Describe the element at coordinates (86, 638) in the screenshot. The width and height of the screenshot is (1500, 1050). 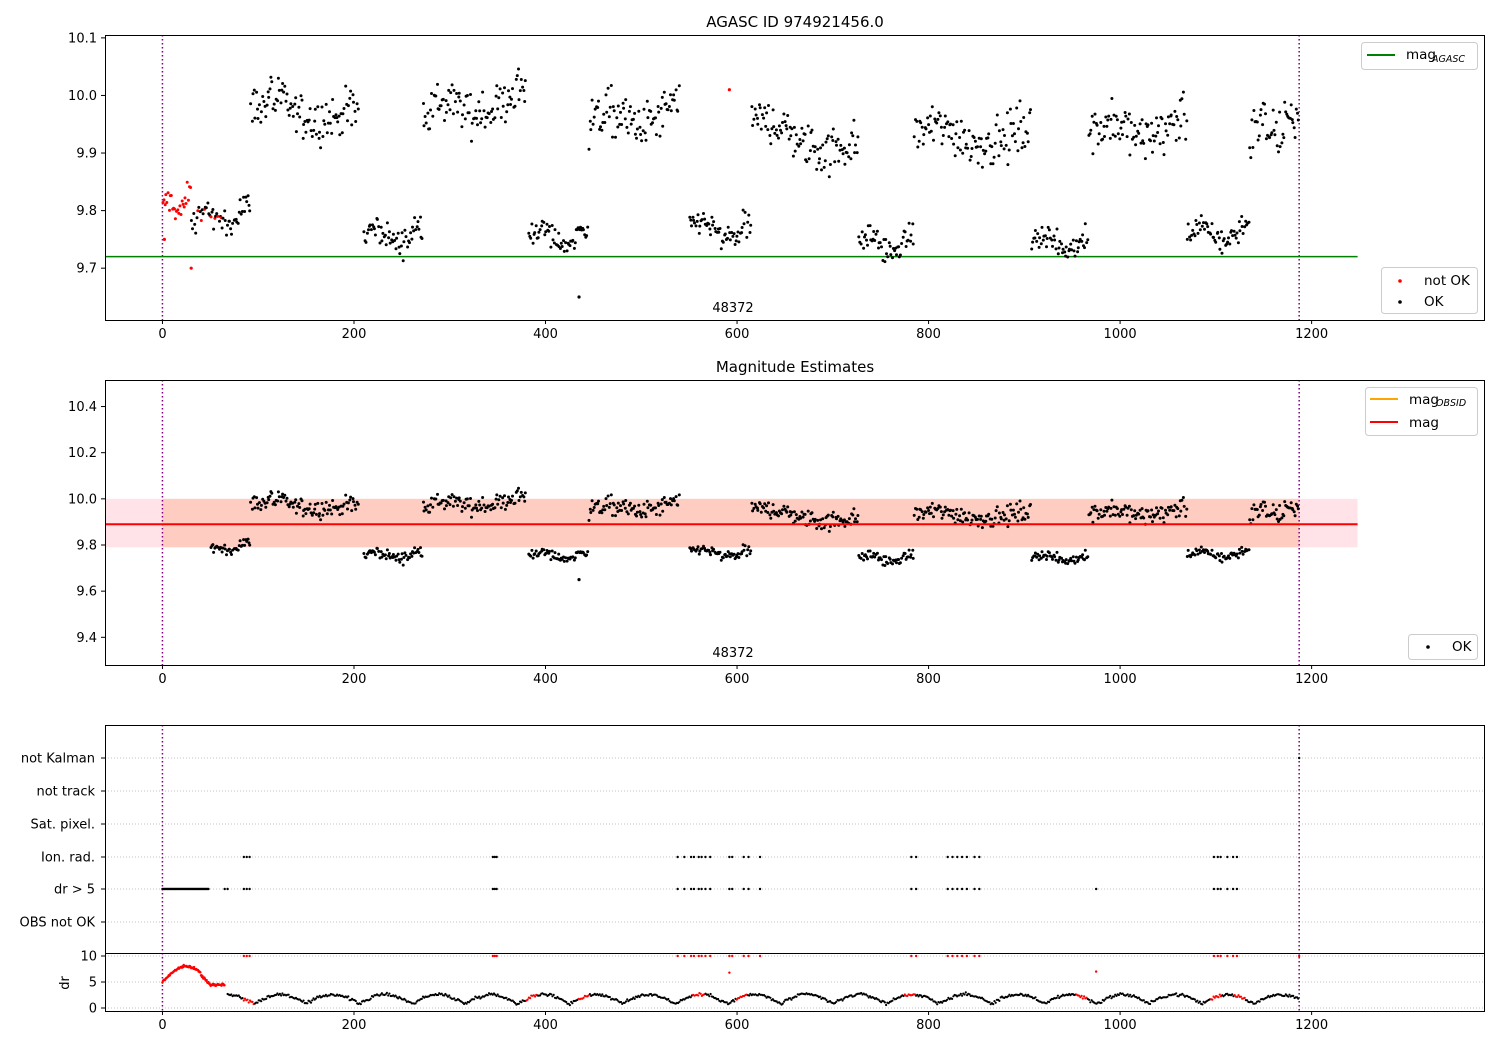
I see `y-tick-label: 9.4` at that location.